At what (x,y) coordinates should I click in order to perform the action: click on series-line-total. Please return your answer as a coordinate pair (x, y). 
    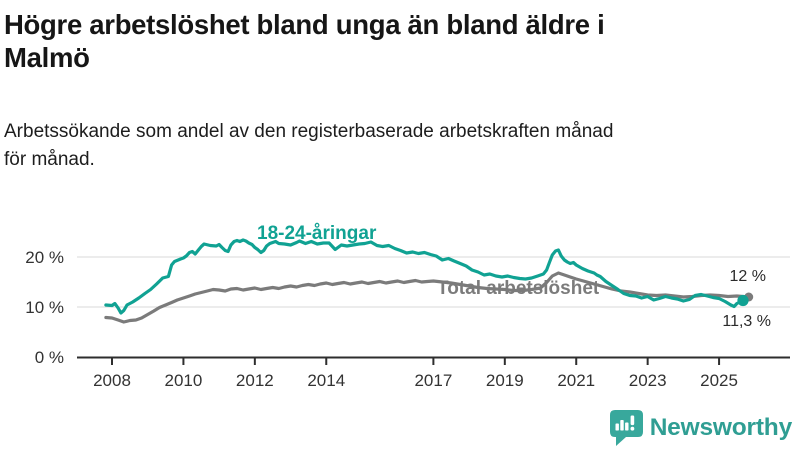
    Looking at the image, I should click on (427, 297).